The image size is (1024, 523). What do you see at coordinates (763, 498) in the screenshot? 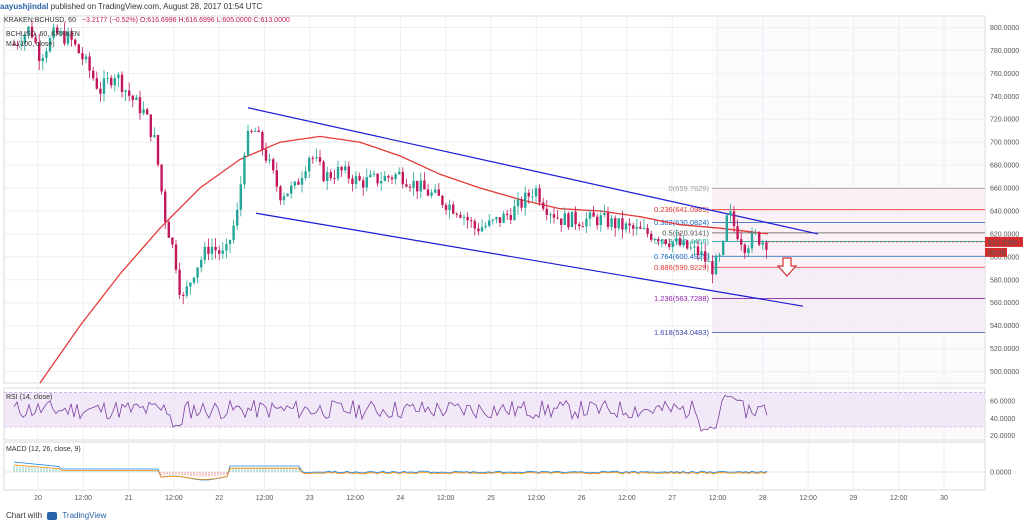
I see `time-tick-label: 28` at bounding box center [763, 498].